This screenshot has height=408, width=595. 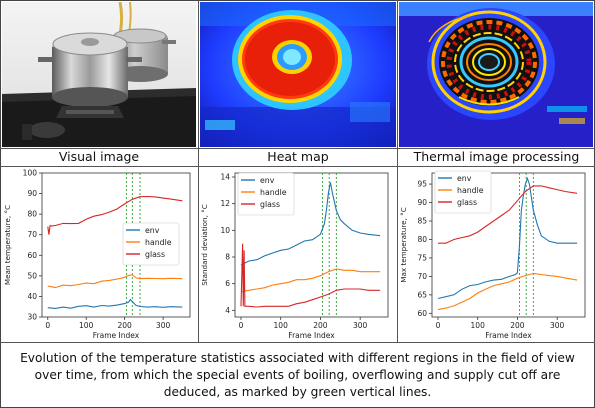 What do you see at coordinates (32, 317) in the screenshot?
I see `y-tick-label: 30` at bounding box center [32, 317].